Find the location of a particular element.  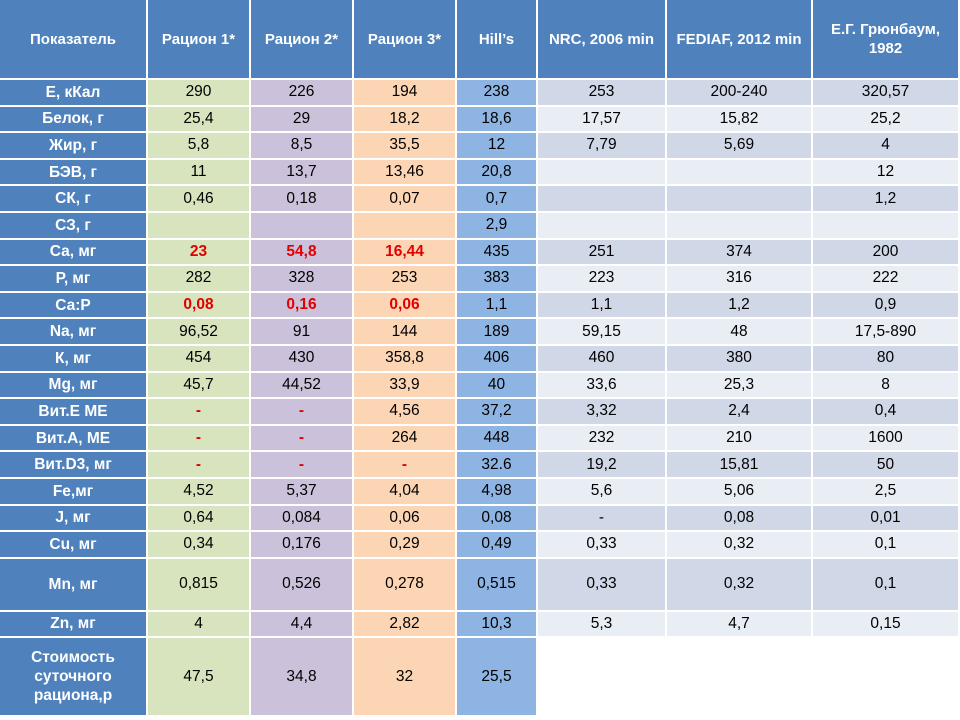

cell-hills: 238 is located at coordinates (497, 93).